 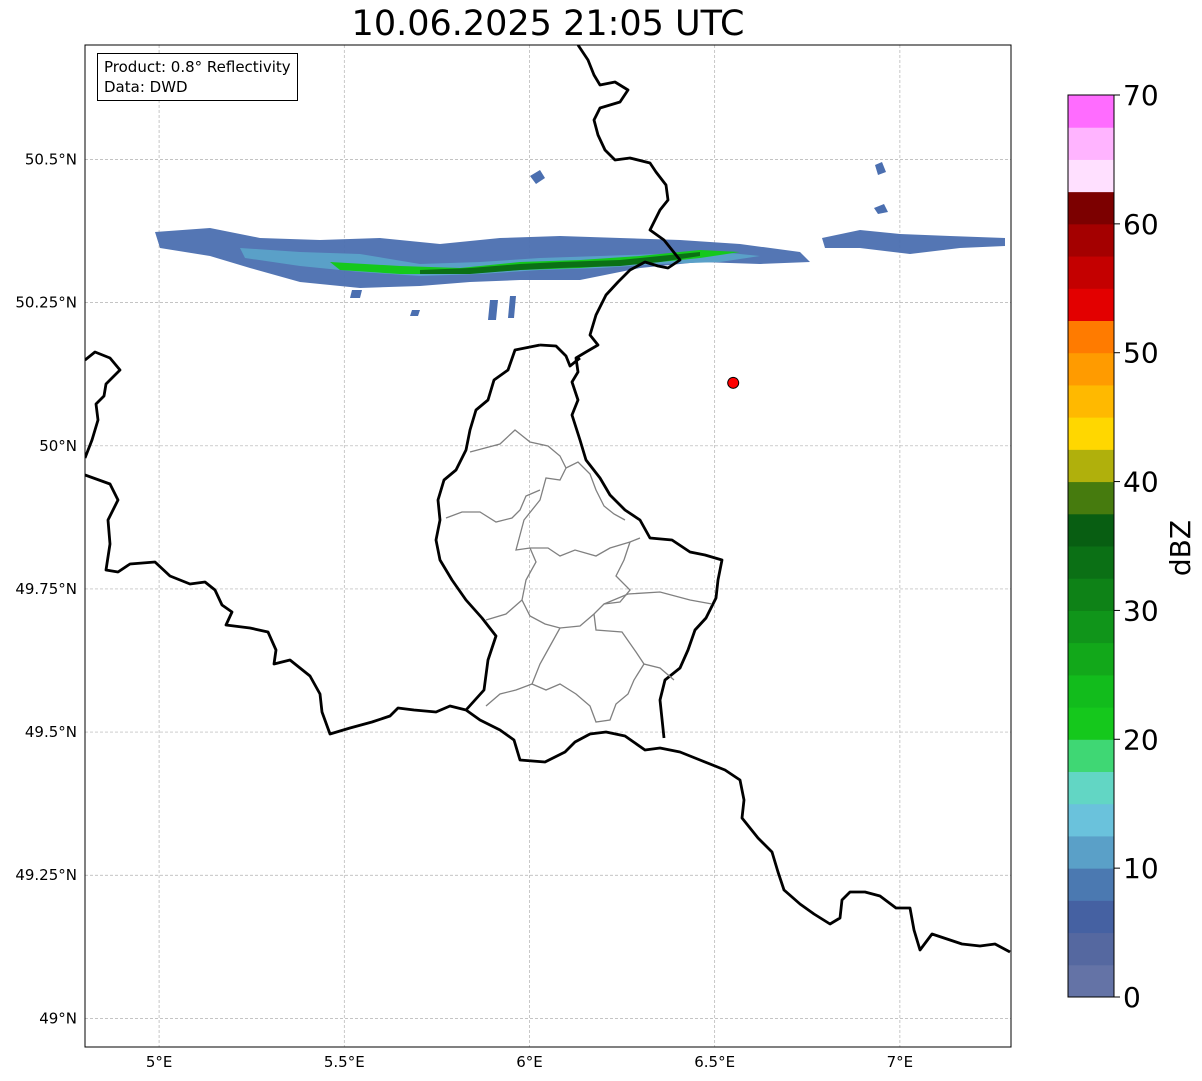 What do you see at coordinates (537, 177) in the screenshot?
I see `echo-cell-north` at bounding box center [537, 177].